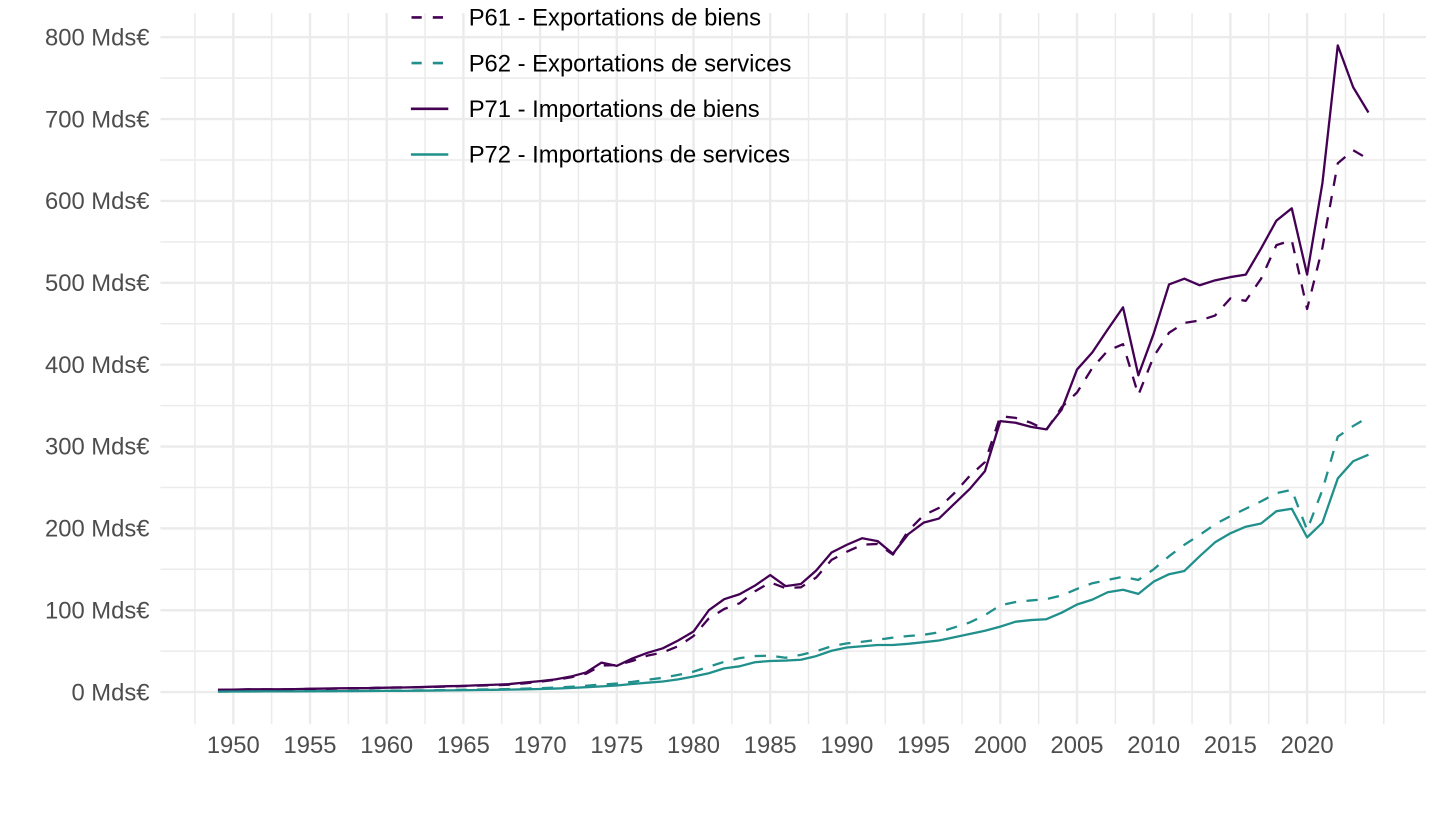  I want to click on svg-text: 2000, so click(1000, 745).